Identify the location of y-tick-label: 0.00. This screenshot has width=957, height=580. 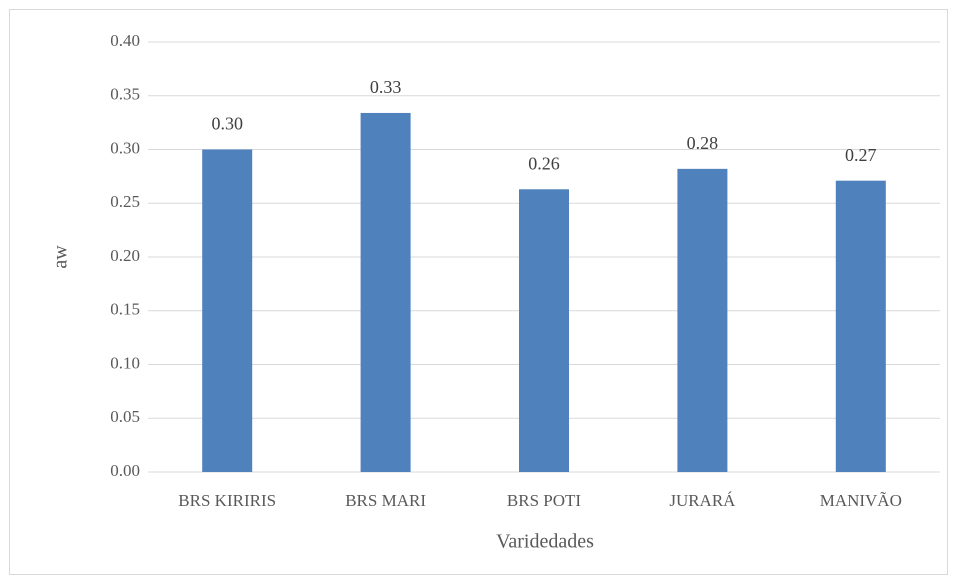
(125, 470).